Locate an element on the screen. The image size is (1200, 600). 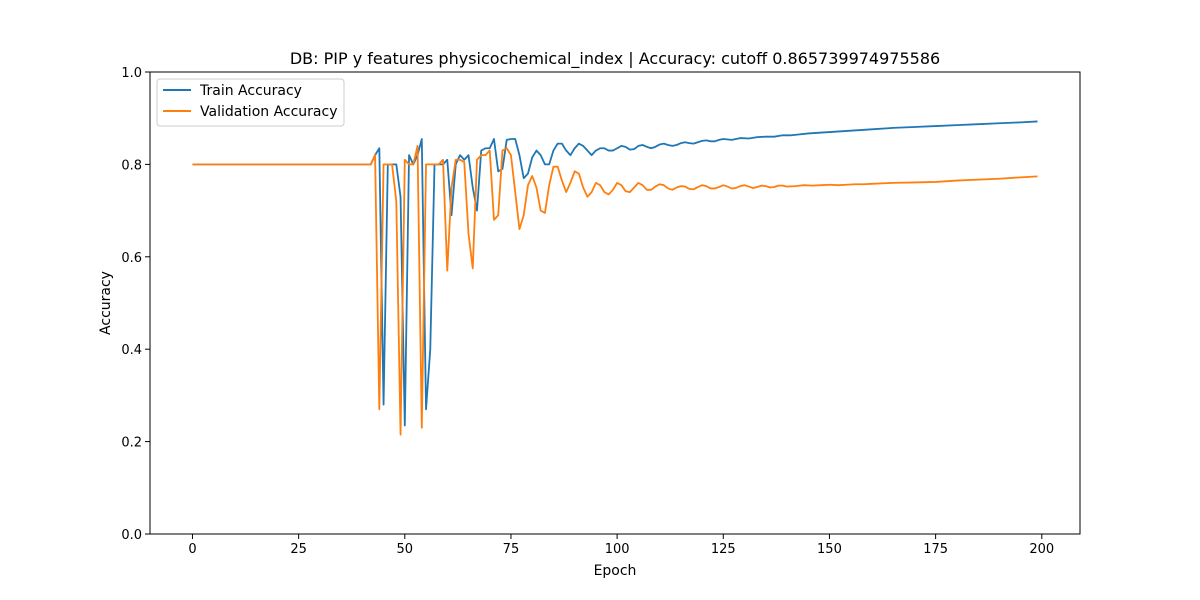
y-tick-label: 0.4 is located at coordinates (131, 350).